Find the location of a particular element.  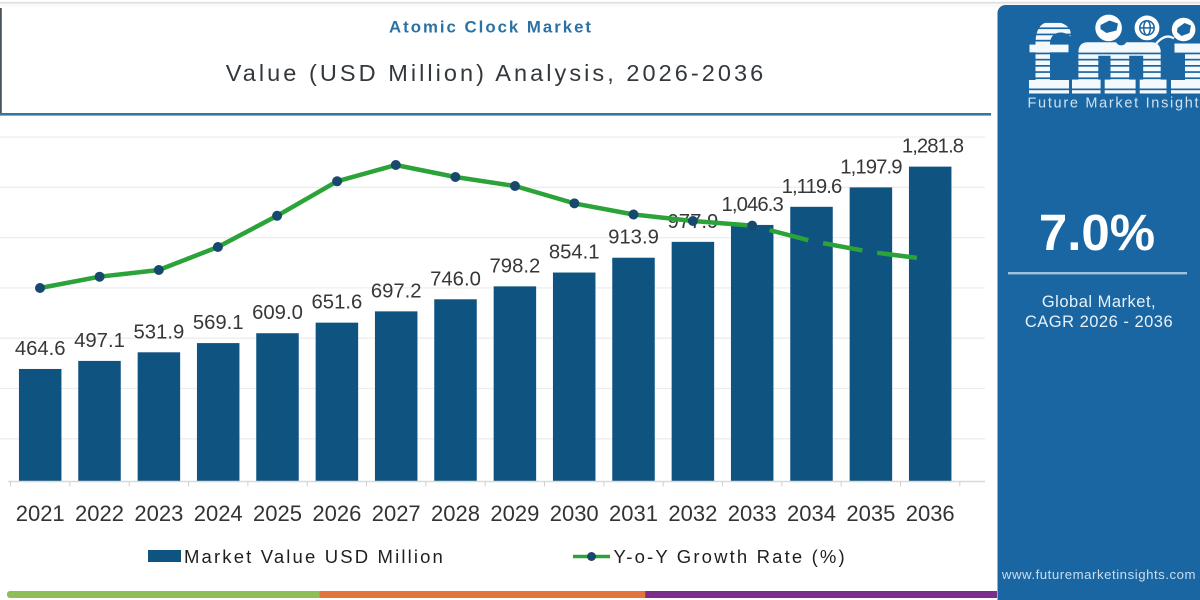

svg-text: Market Value USD Million is located at coordinates (314, 556).